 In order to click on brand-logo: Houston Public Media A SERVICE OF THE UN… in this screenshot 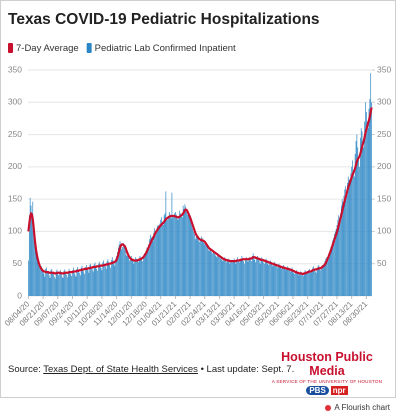, I will do `click(327, 372)`.